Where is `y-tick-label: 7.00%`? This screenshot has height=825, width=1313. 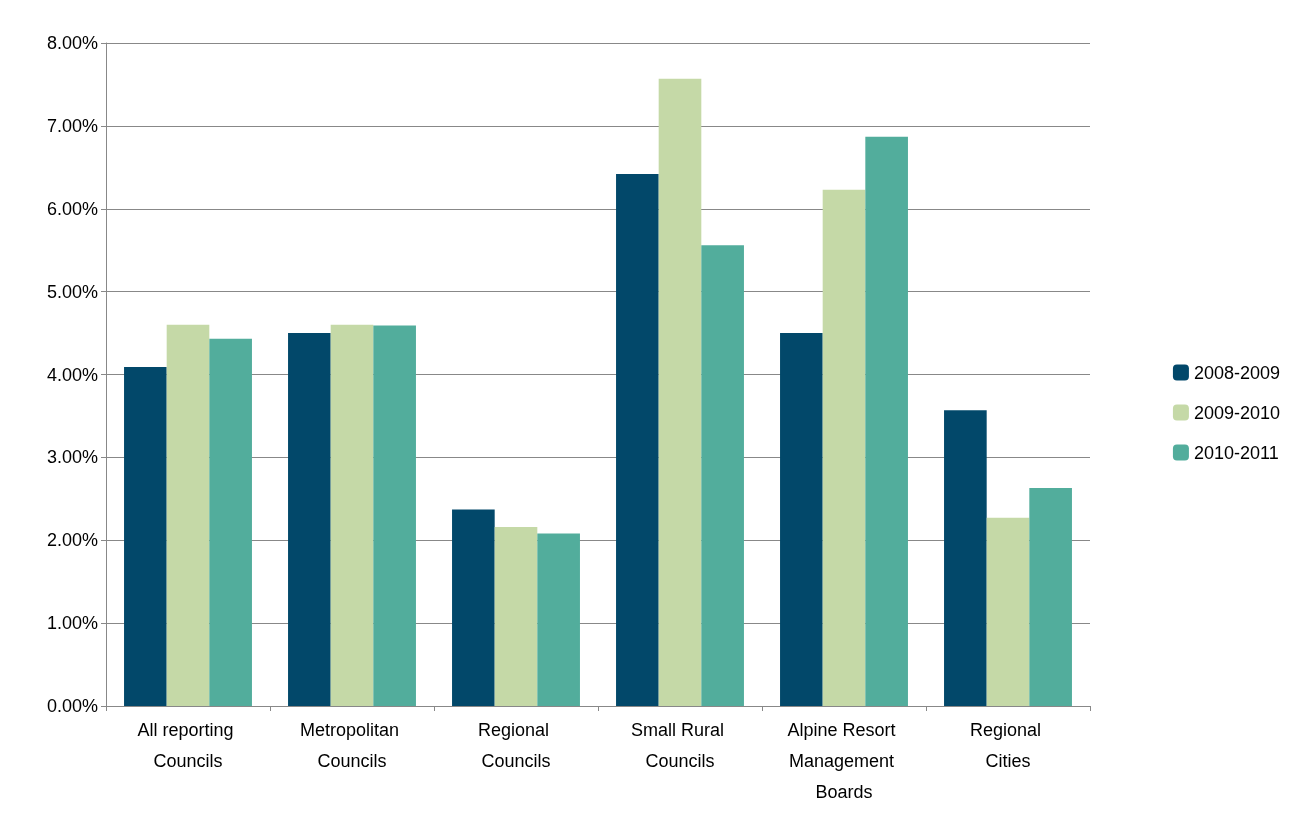
y-tick-label: 7.00% is located at coordinates (72, 125).